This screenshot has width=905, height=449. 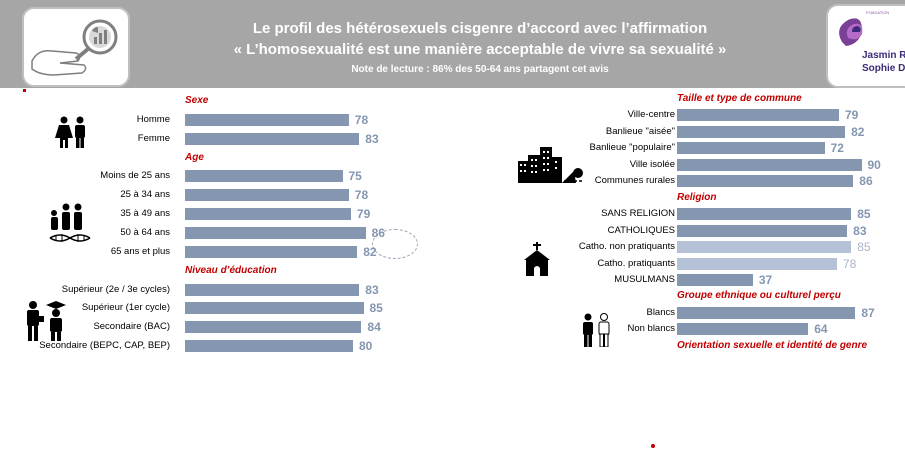 I want to click on red-dot, so click(x=653, y=446).